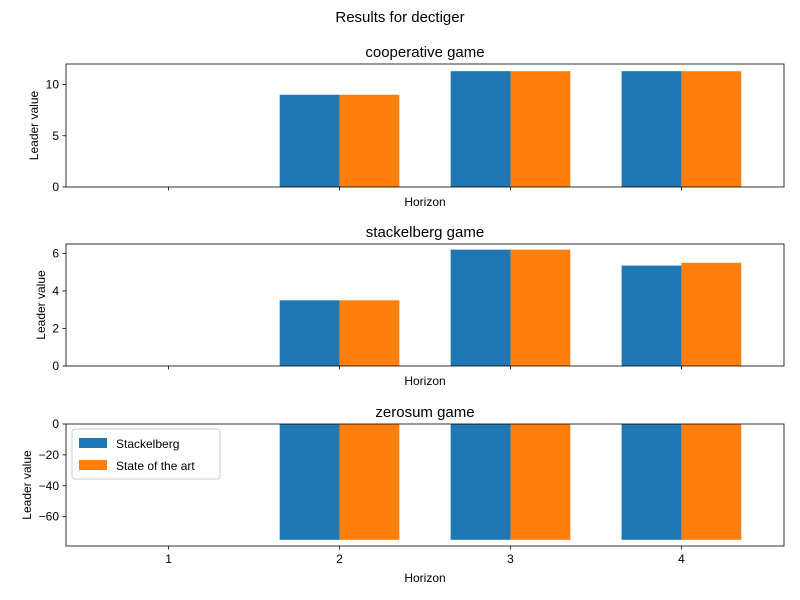 This screenshot has height=600, width=800. Describe the element at coordinates (55, 253) in the screenshot. I see `y-tick-label: 6` at that location.